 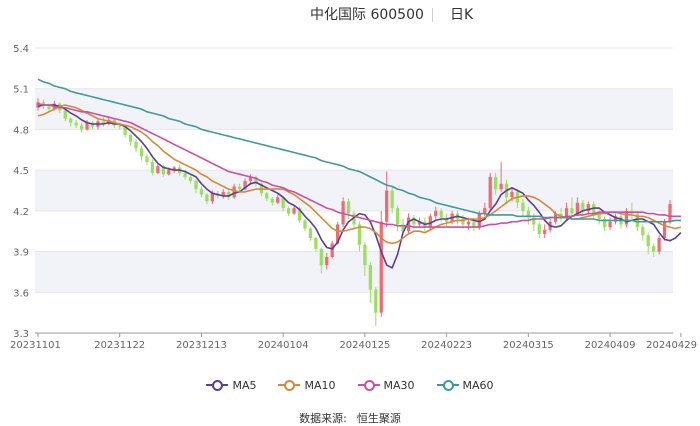 What do you see at coordinates (386, 385) in the screenshot?
I see `legend-item-ma30: MA30` at bounding box center [386, 385].